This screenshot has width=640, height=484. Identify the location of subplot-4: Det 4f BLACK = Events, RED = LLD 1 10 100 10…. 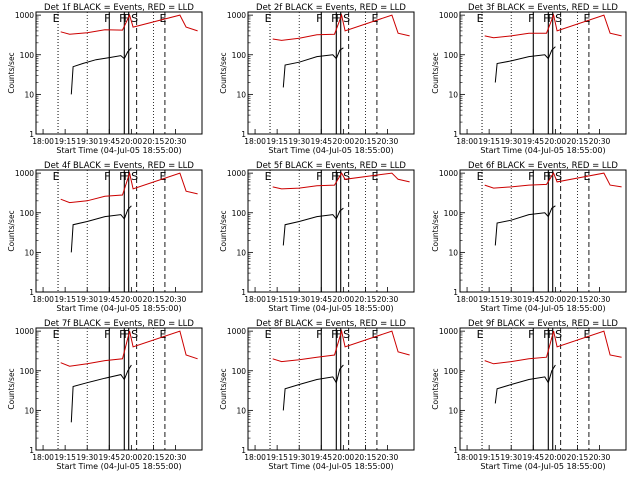
(105, 237).